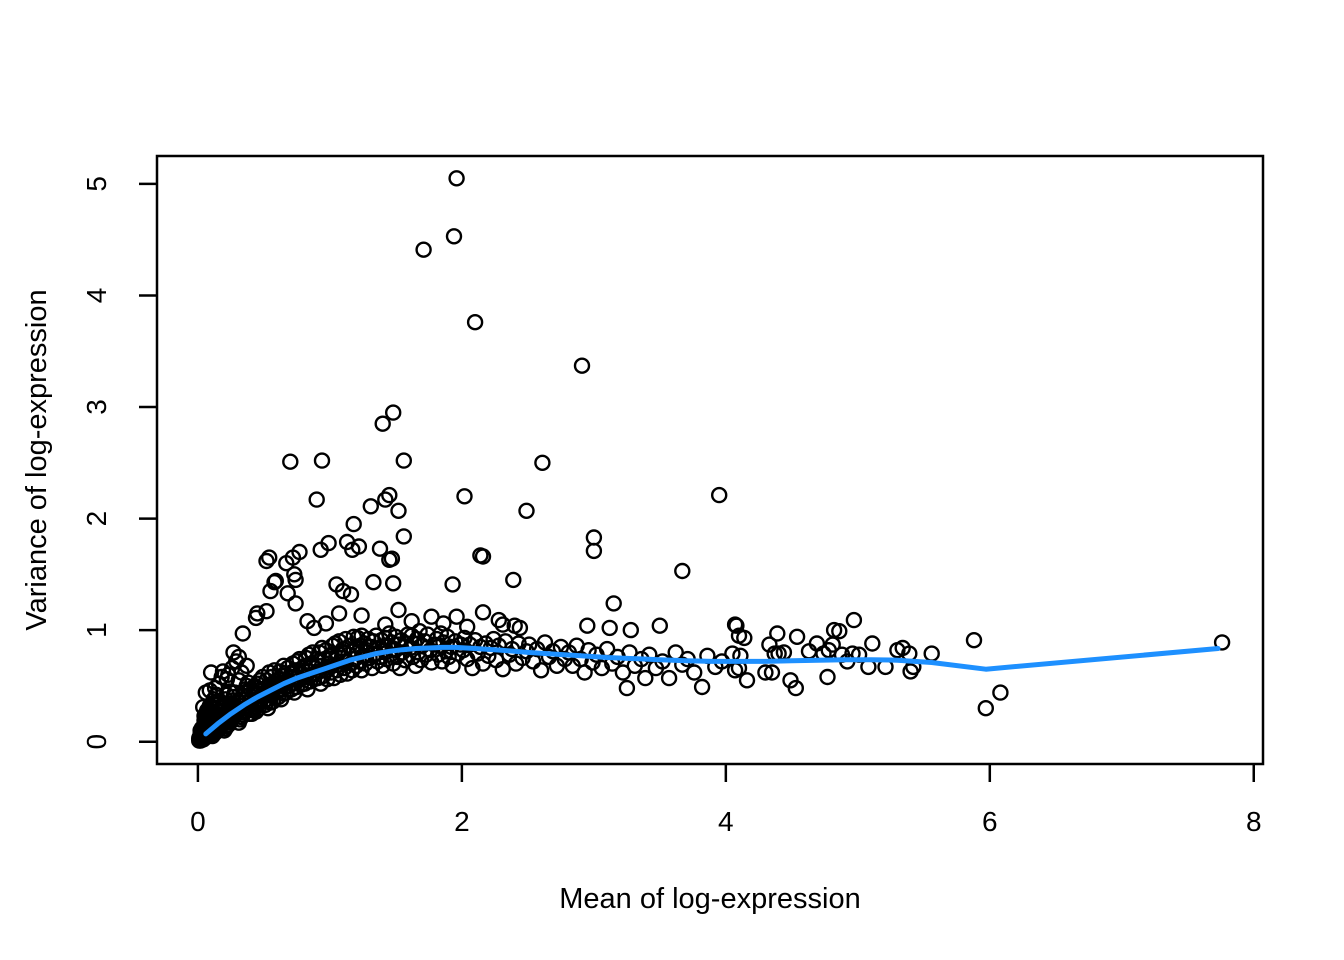  Describe the element at coordinates (96, 630) in the screenshot. I see `y-axis-tick-label: 1` at that location.